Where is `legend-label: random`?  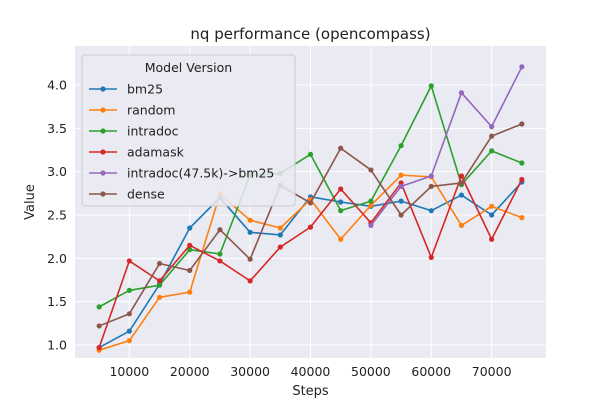
legend-label: random is located at coordinates (151, 110).